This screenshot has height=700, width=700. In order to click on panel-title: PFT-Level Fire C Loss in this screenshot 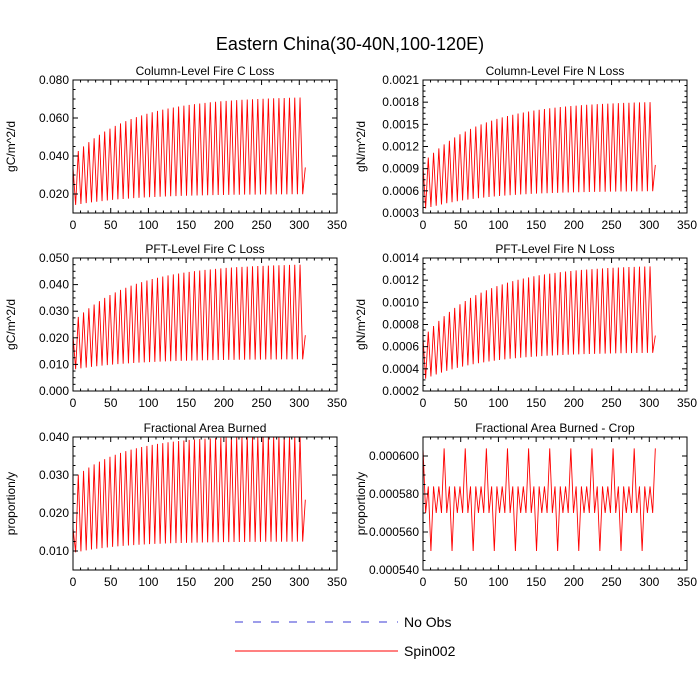, I will do `click(204, 249)`.